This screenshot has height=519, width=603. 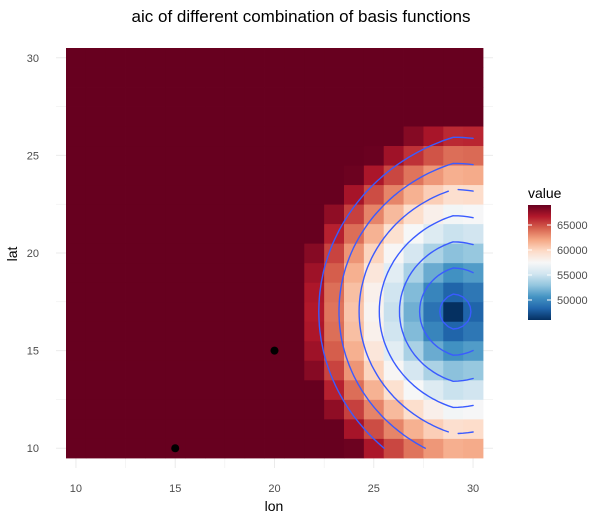 What do you see at coordinates (175, 489) in the screenshot?
I see `x-tick-label: 15` at bounding box center [175, 489].